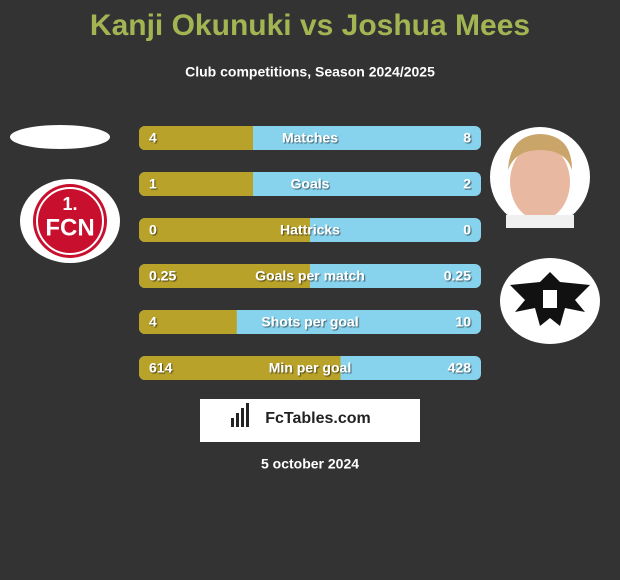 This screenshot has height=580, width=620. I want to click on left-value: 1, so click(153, 184).